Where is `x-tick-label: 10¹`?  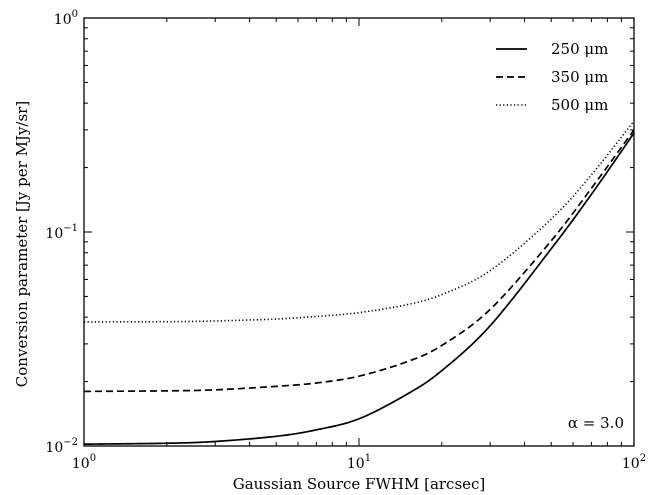
x-tick-label: 10¹ is located at coordinates (359, 462).